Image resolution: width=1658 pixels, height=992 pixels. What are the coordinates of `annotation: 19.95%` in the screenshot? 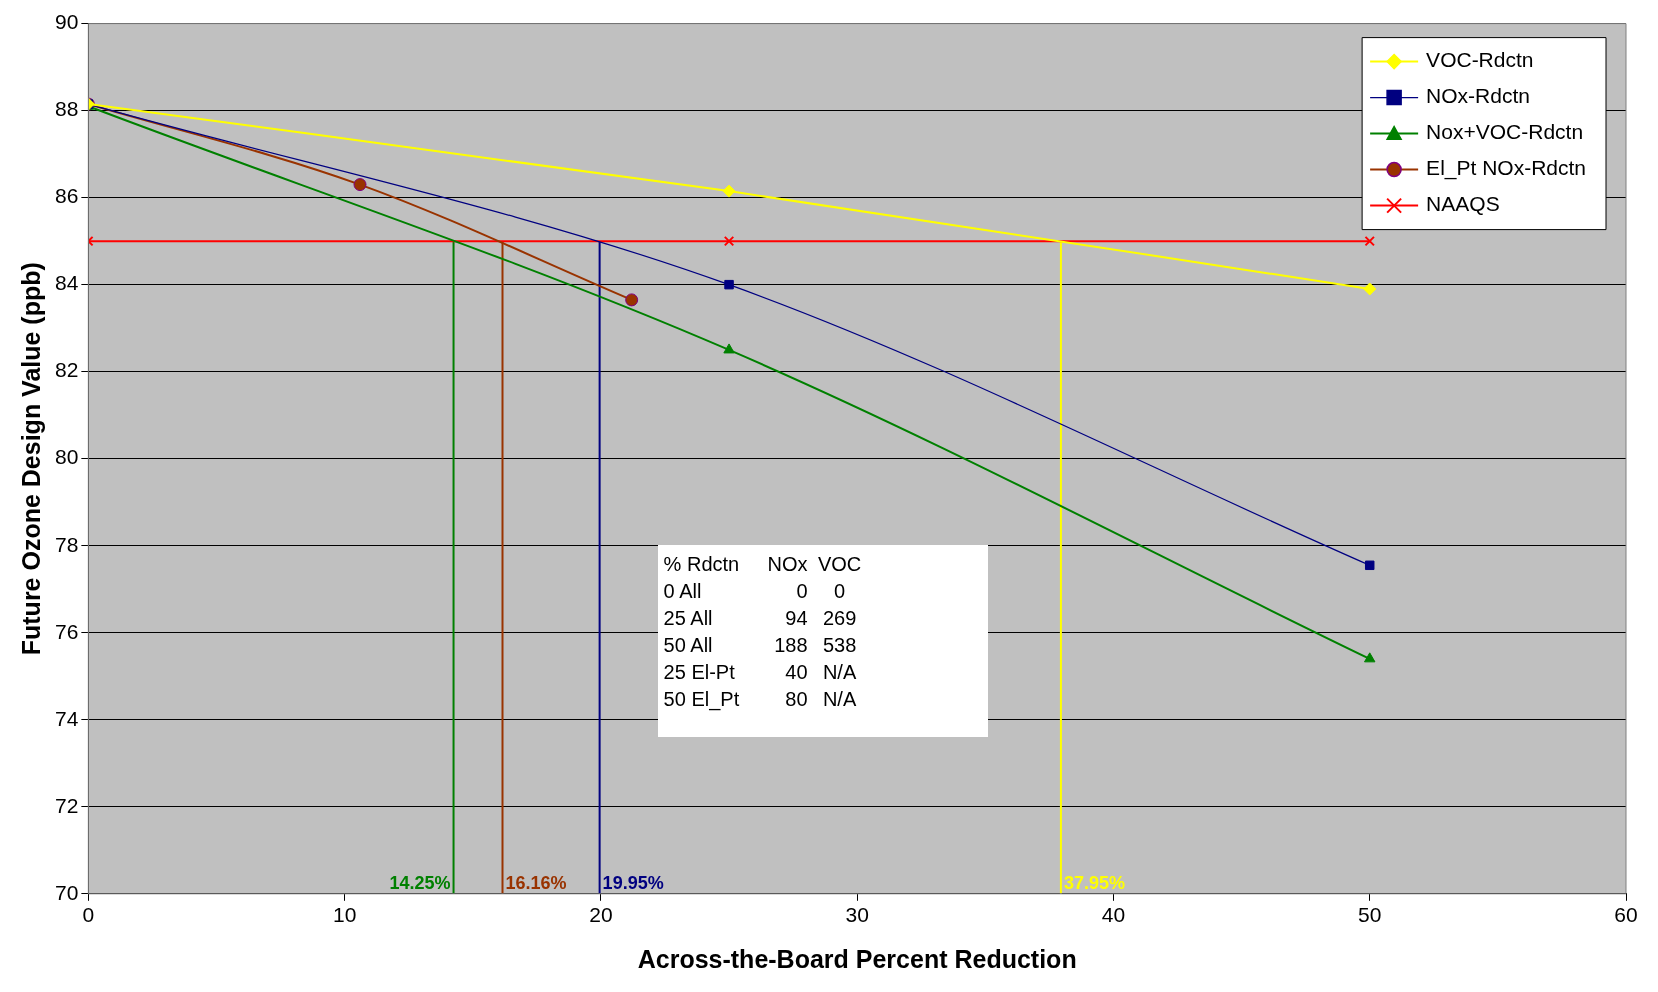 It's located at (633, 882).